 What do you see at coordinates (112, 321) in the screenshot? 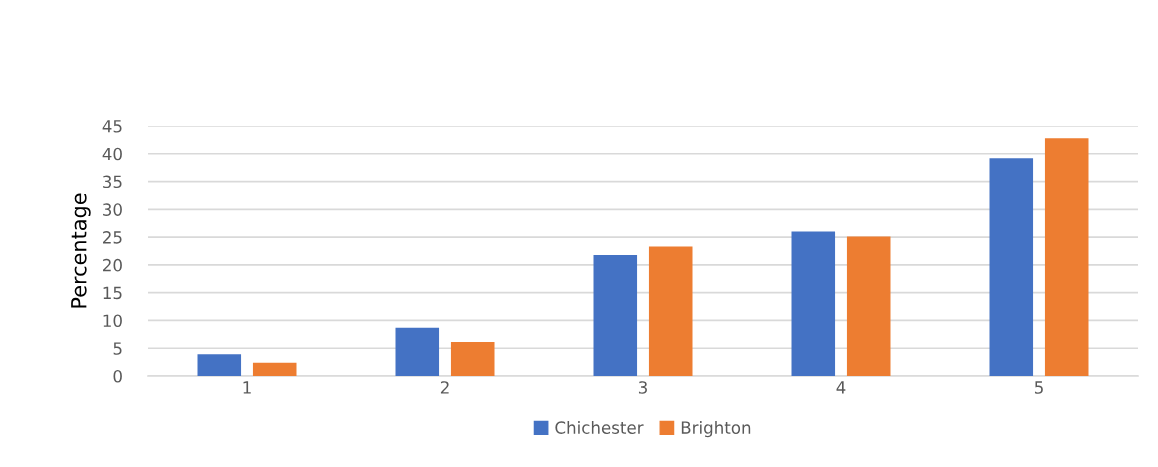
I see `y-tick-label: 10` at bounding box center [112, 321].